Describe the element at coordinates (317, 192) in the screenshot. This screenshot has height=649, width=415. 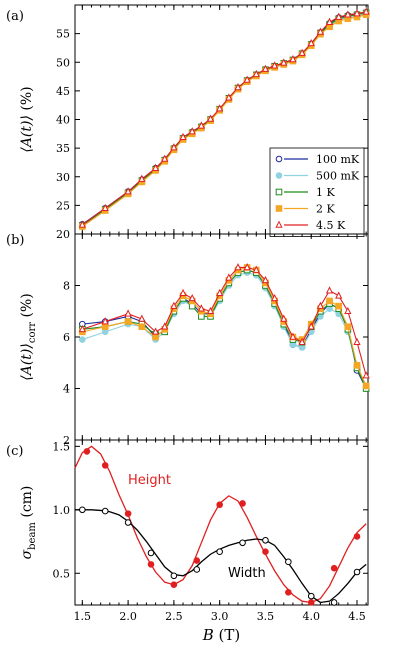
I see `legend: 100 mK 500 mK 1 K 2 K 4.5 K` at that location.